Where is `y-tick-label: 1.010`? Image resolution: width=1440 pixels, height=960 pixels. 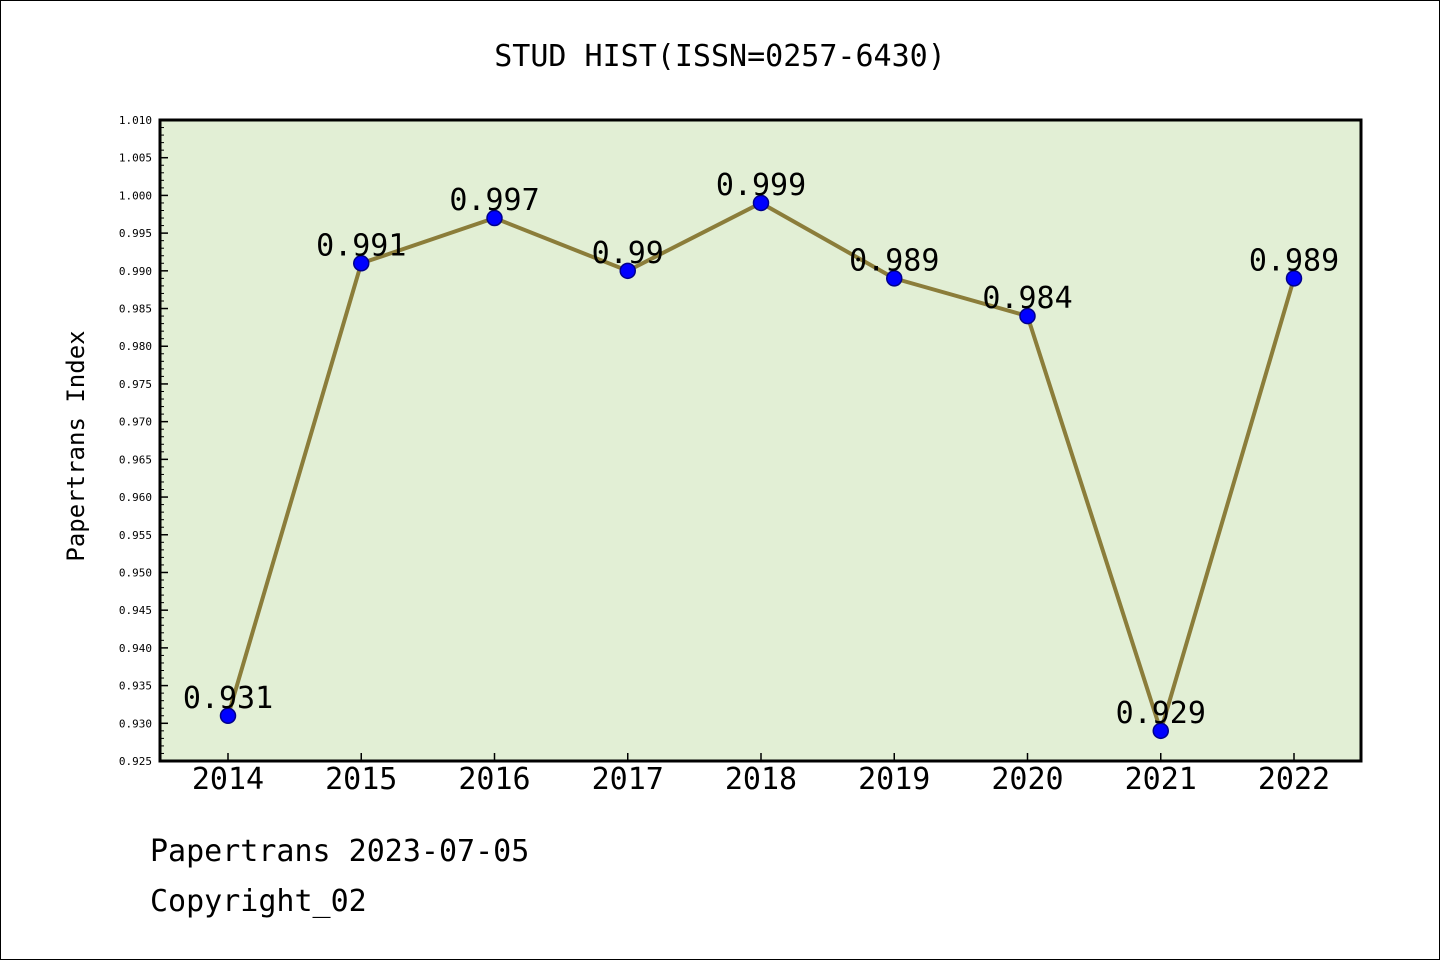 y-tick-label: 1.010 is located at coordinates (135, 120).